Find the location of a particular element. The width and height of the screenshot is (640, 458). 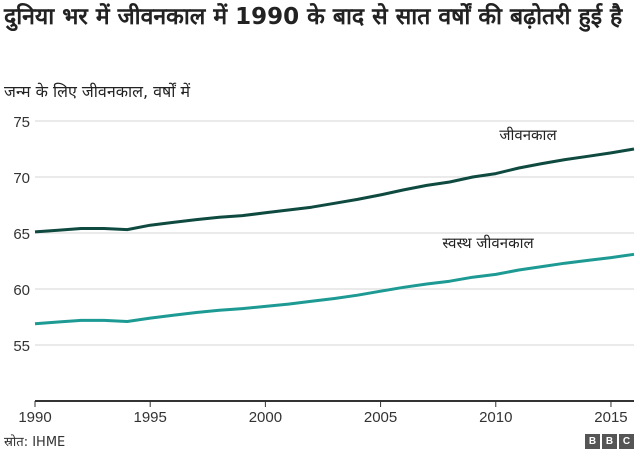

x-tick-label: 2005 is located at coordinates (380, 417).